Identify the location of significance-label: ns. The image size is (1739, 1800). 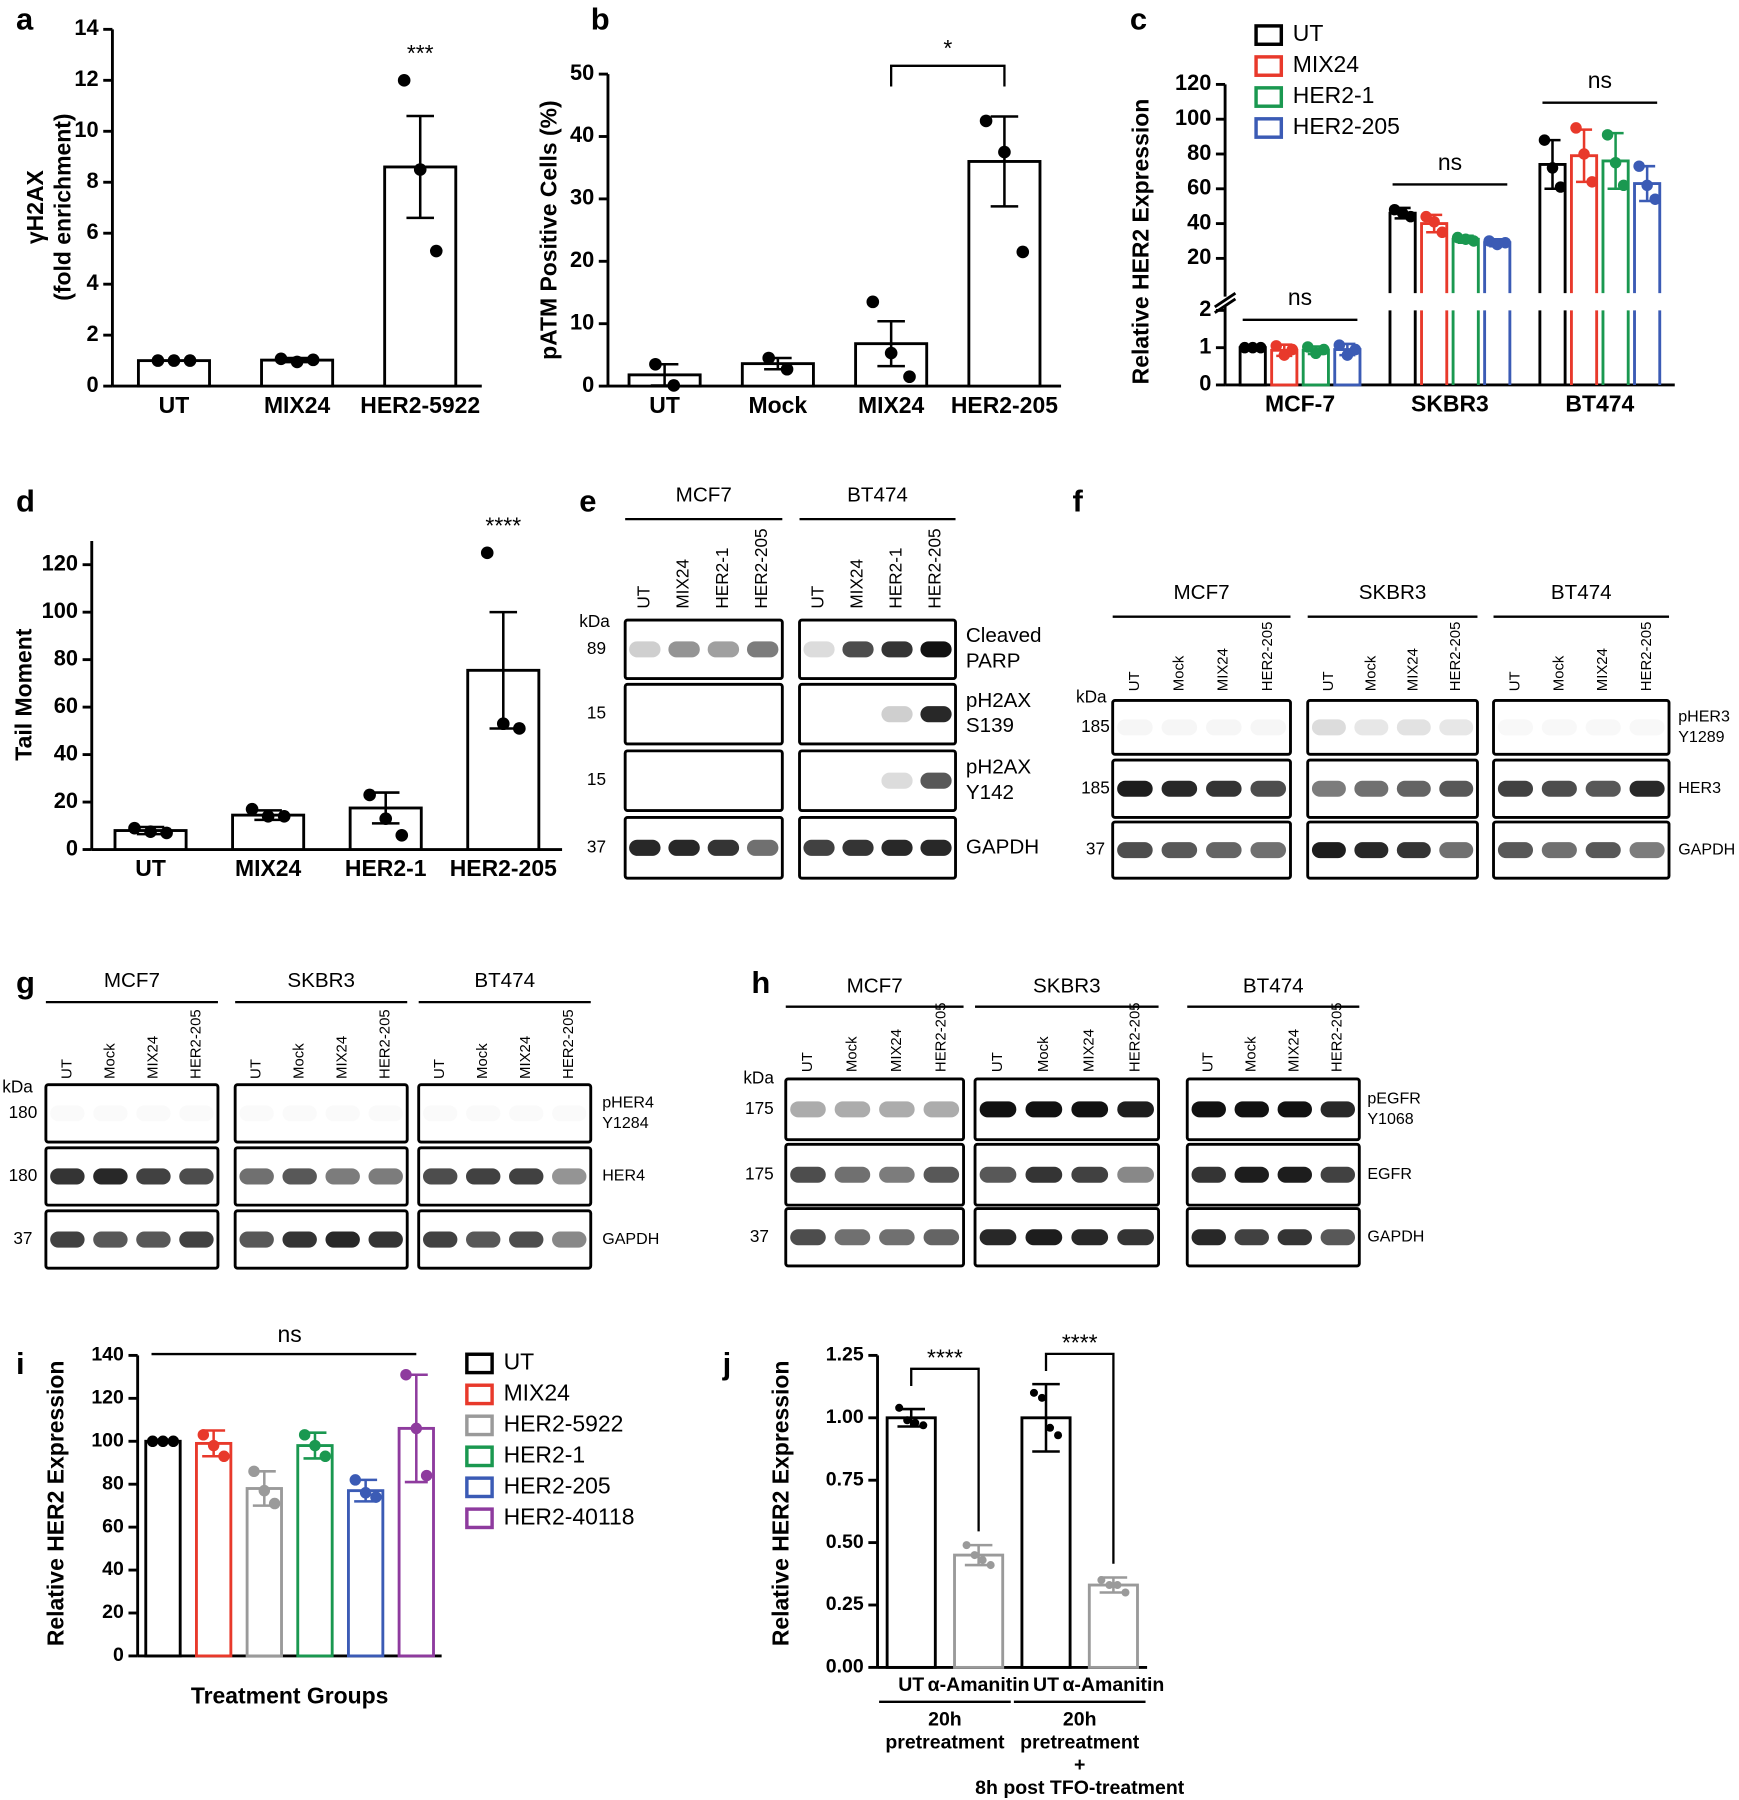
(290, 1334).